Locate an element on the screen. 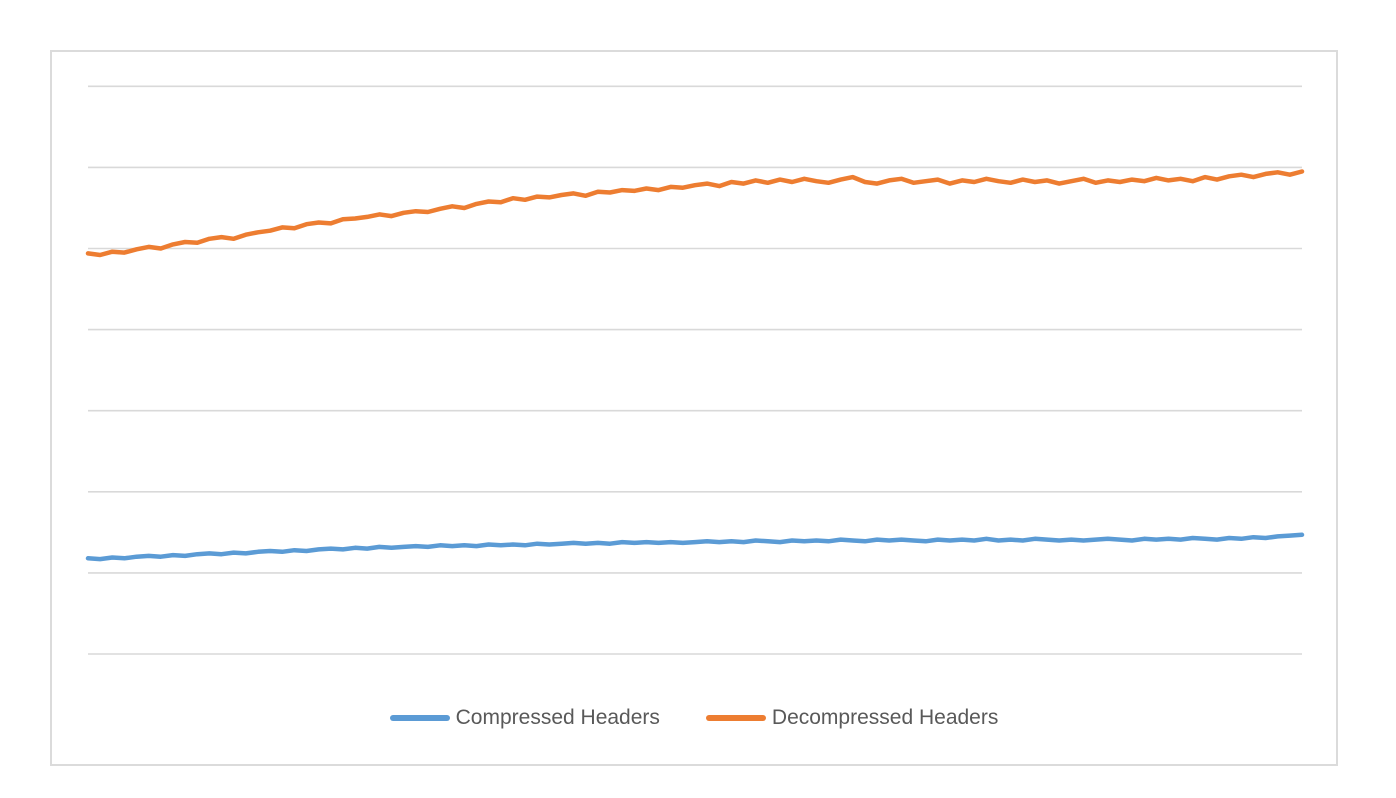  legend-item-decompressed-headers: Decompressed Headers is located at coordinates (852, 718).